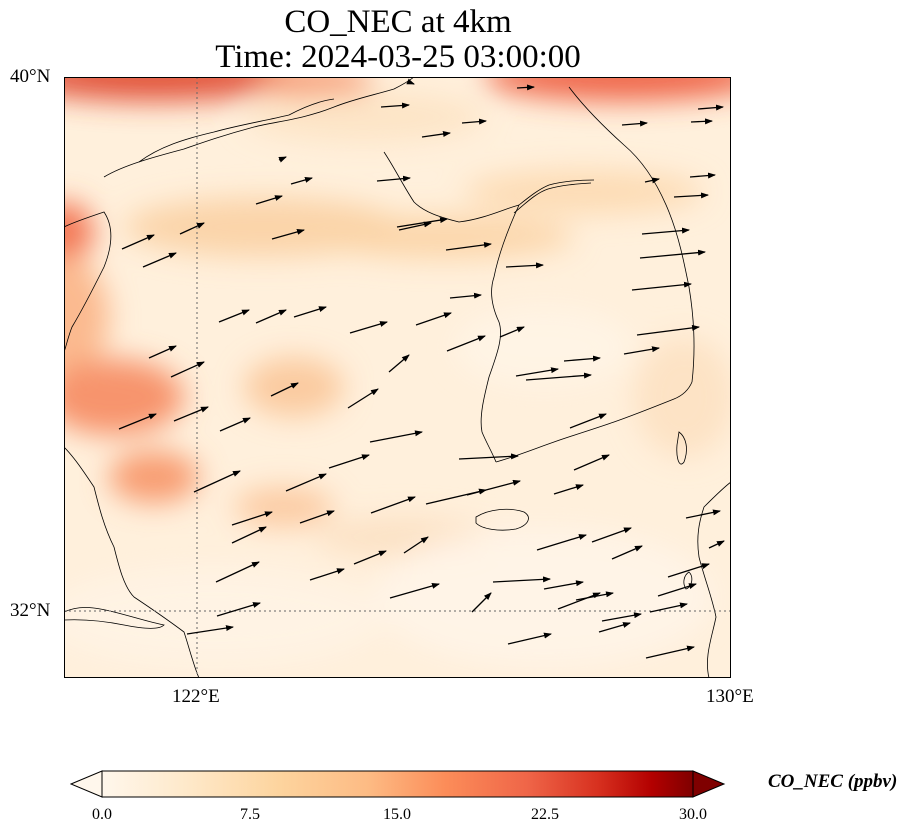 This screenshot has width=920, height=836. Describe the element at coordinates (833, 781) in the screenshot. I see `colorbar-label: CO_NEC (ppbv)` at that location.